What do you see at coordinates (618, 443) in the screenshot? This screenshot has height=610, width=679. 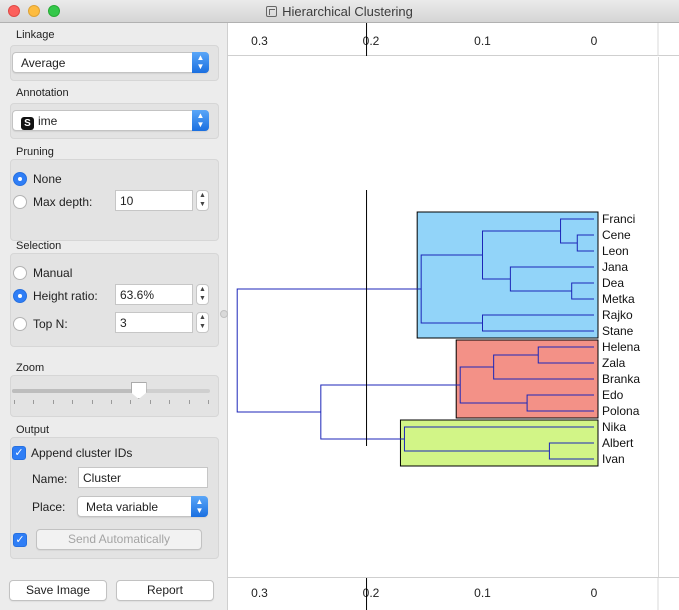 I see `leaf-label: Albert` at bounding box center [618, 443].